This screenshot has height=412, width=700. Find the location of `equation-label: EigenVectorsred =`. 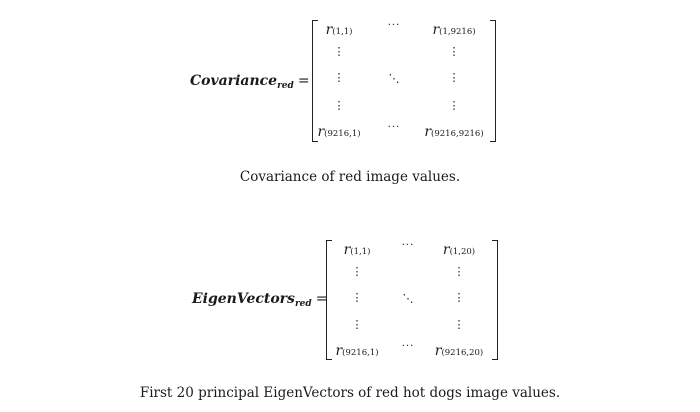

equation-label: EigenVectorsred = is located at coordinates (260, 300).